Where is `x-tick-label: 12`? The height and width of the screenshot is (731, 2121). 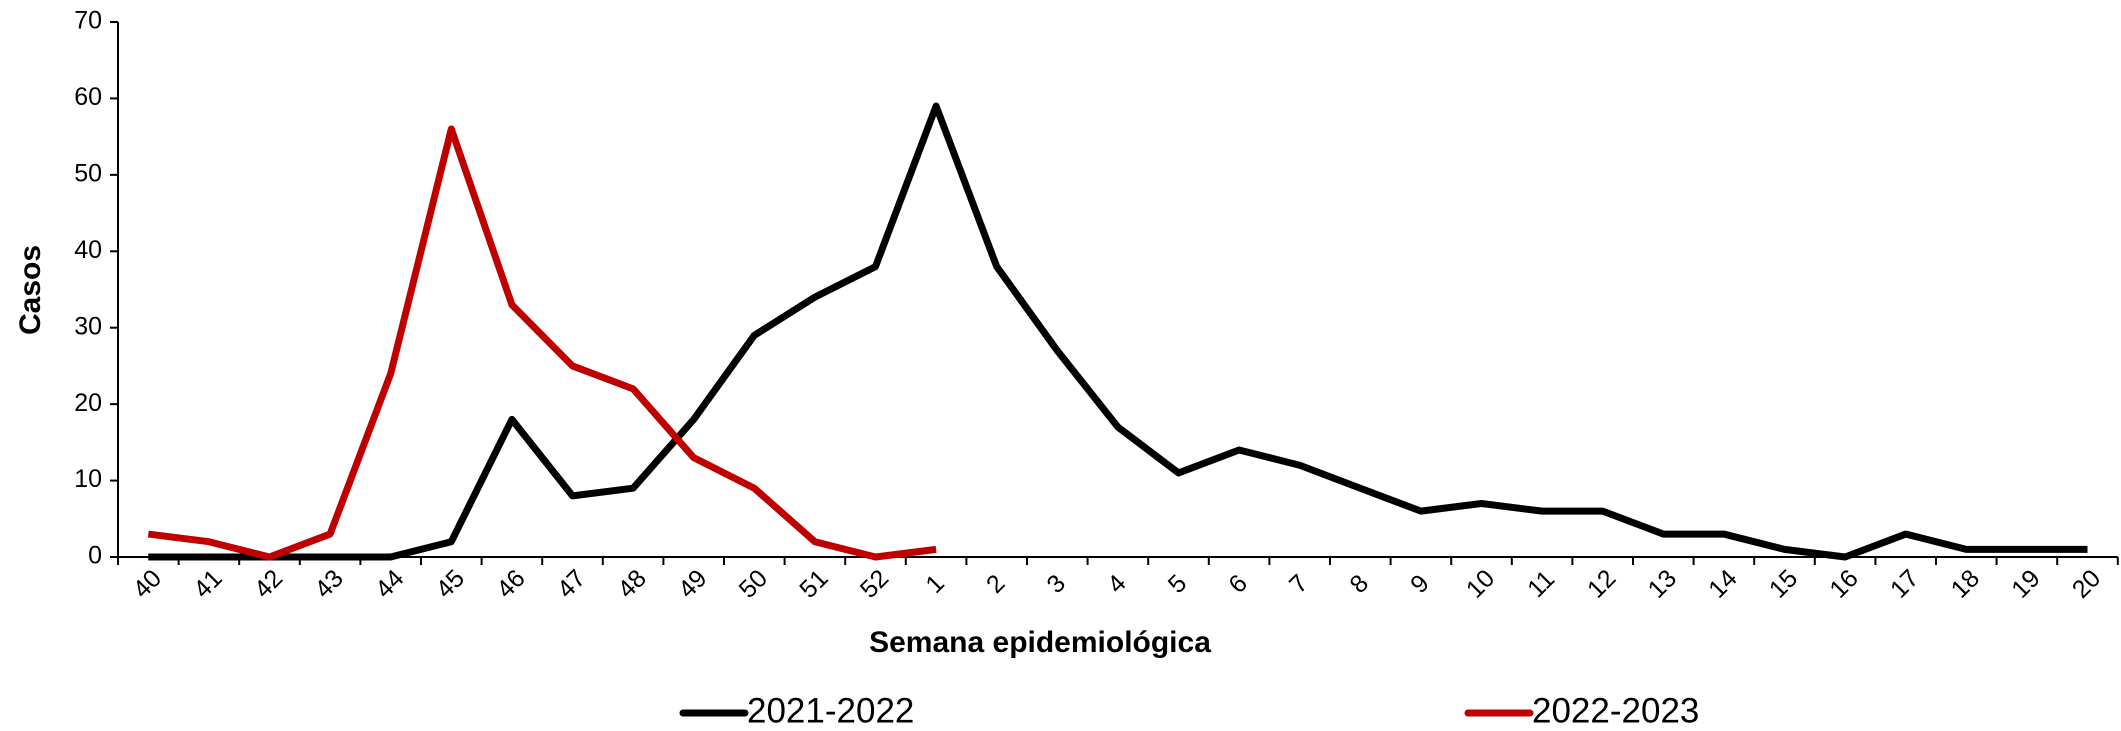
x-tick-label: 12 is located at coordinates (1601, 583).